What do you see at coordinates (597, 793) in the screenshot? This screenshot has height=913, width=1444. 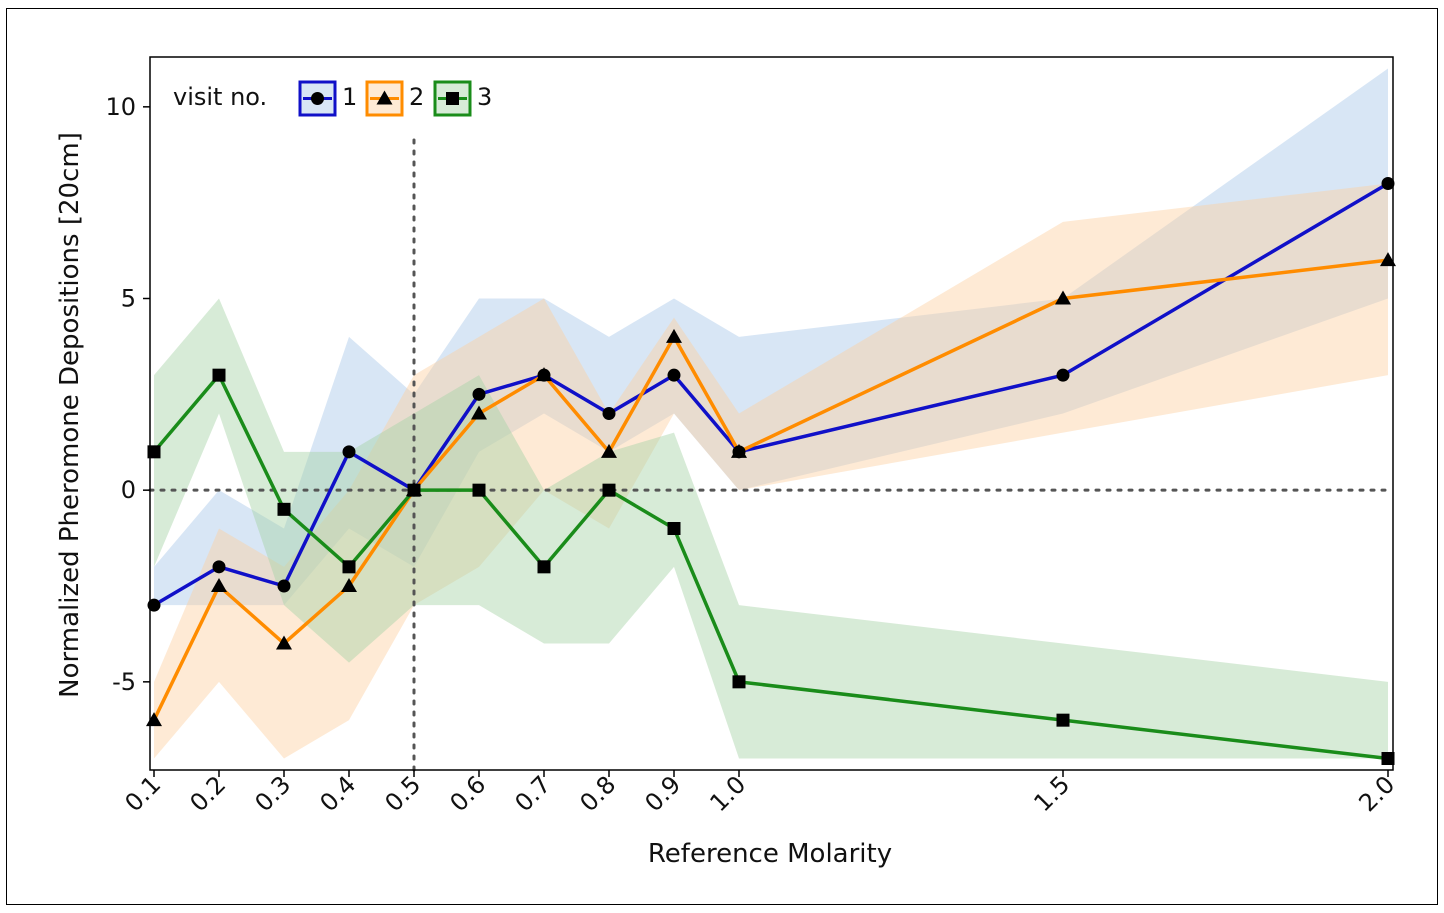 I see `x-tick-label: 0.8` at bounding box center [597, 793].